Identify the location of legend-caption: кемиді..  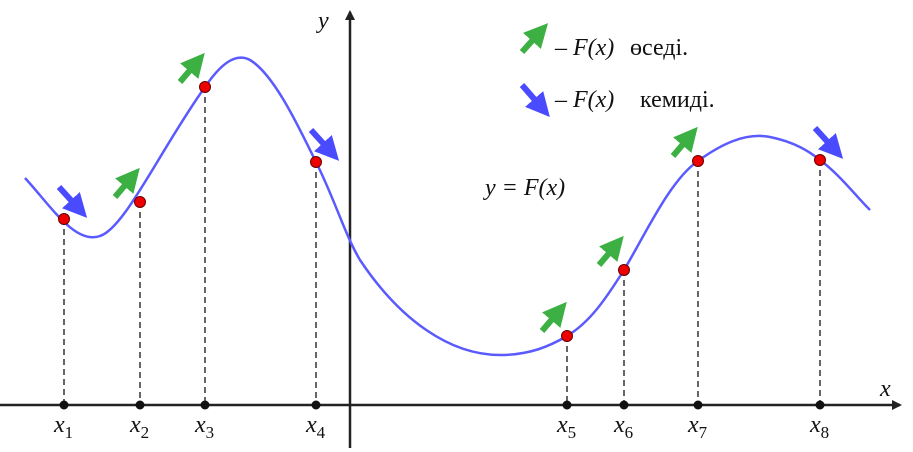
(677, 100).